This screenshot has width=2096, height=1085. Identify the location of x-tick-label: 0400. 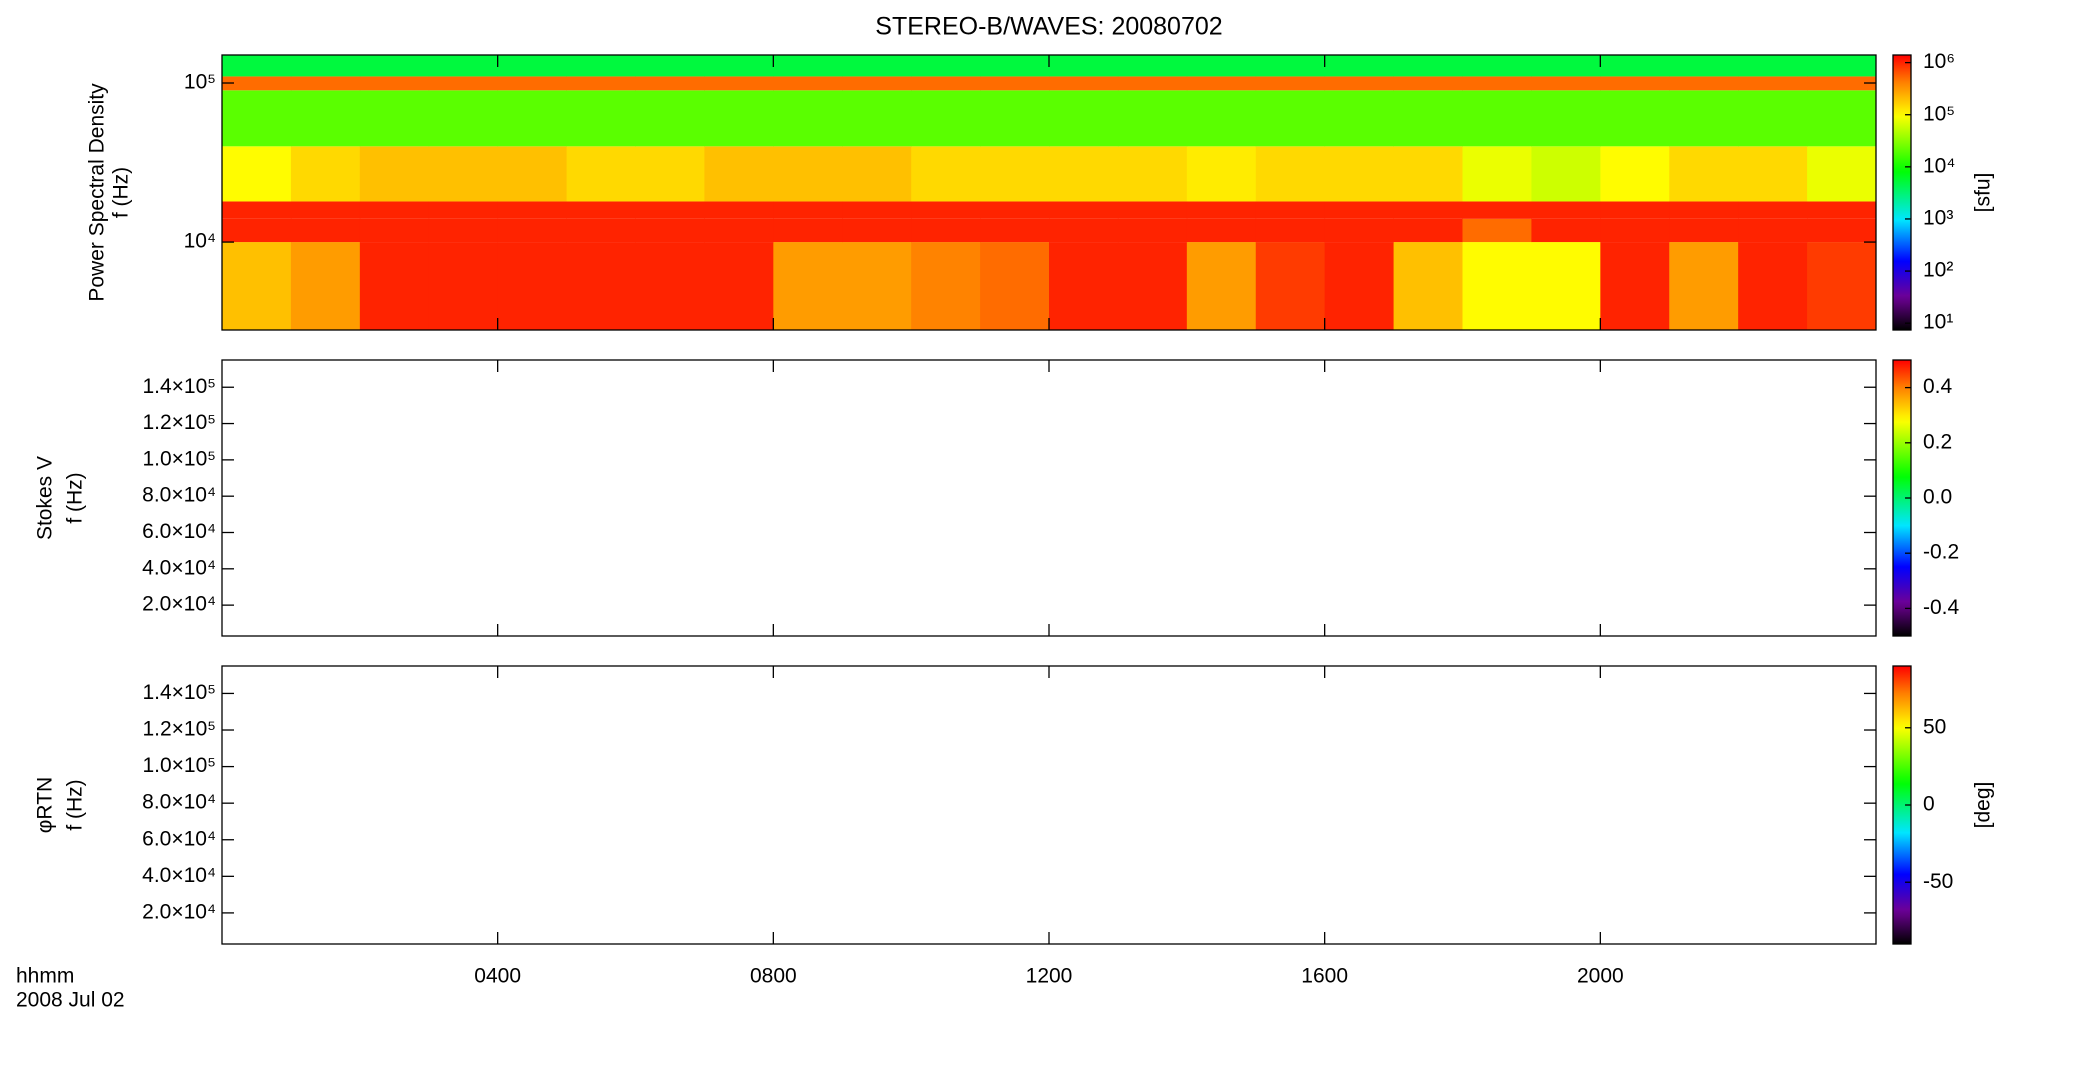
(497, 976).